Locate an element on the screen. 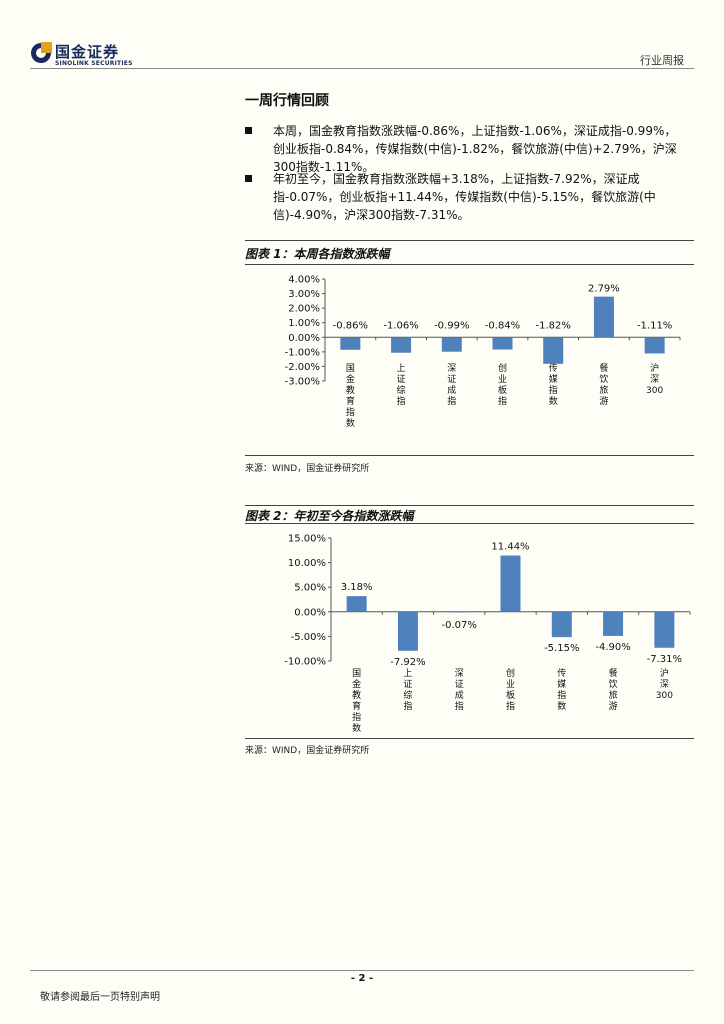 The height and width of the screenshot is (1024, 724). bar-value-label: -1.82% is located at coordinates (553, 325).